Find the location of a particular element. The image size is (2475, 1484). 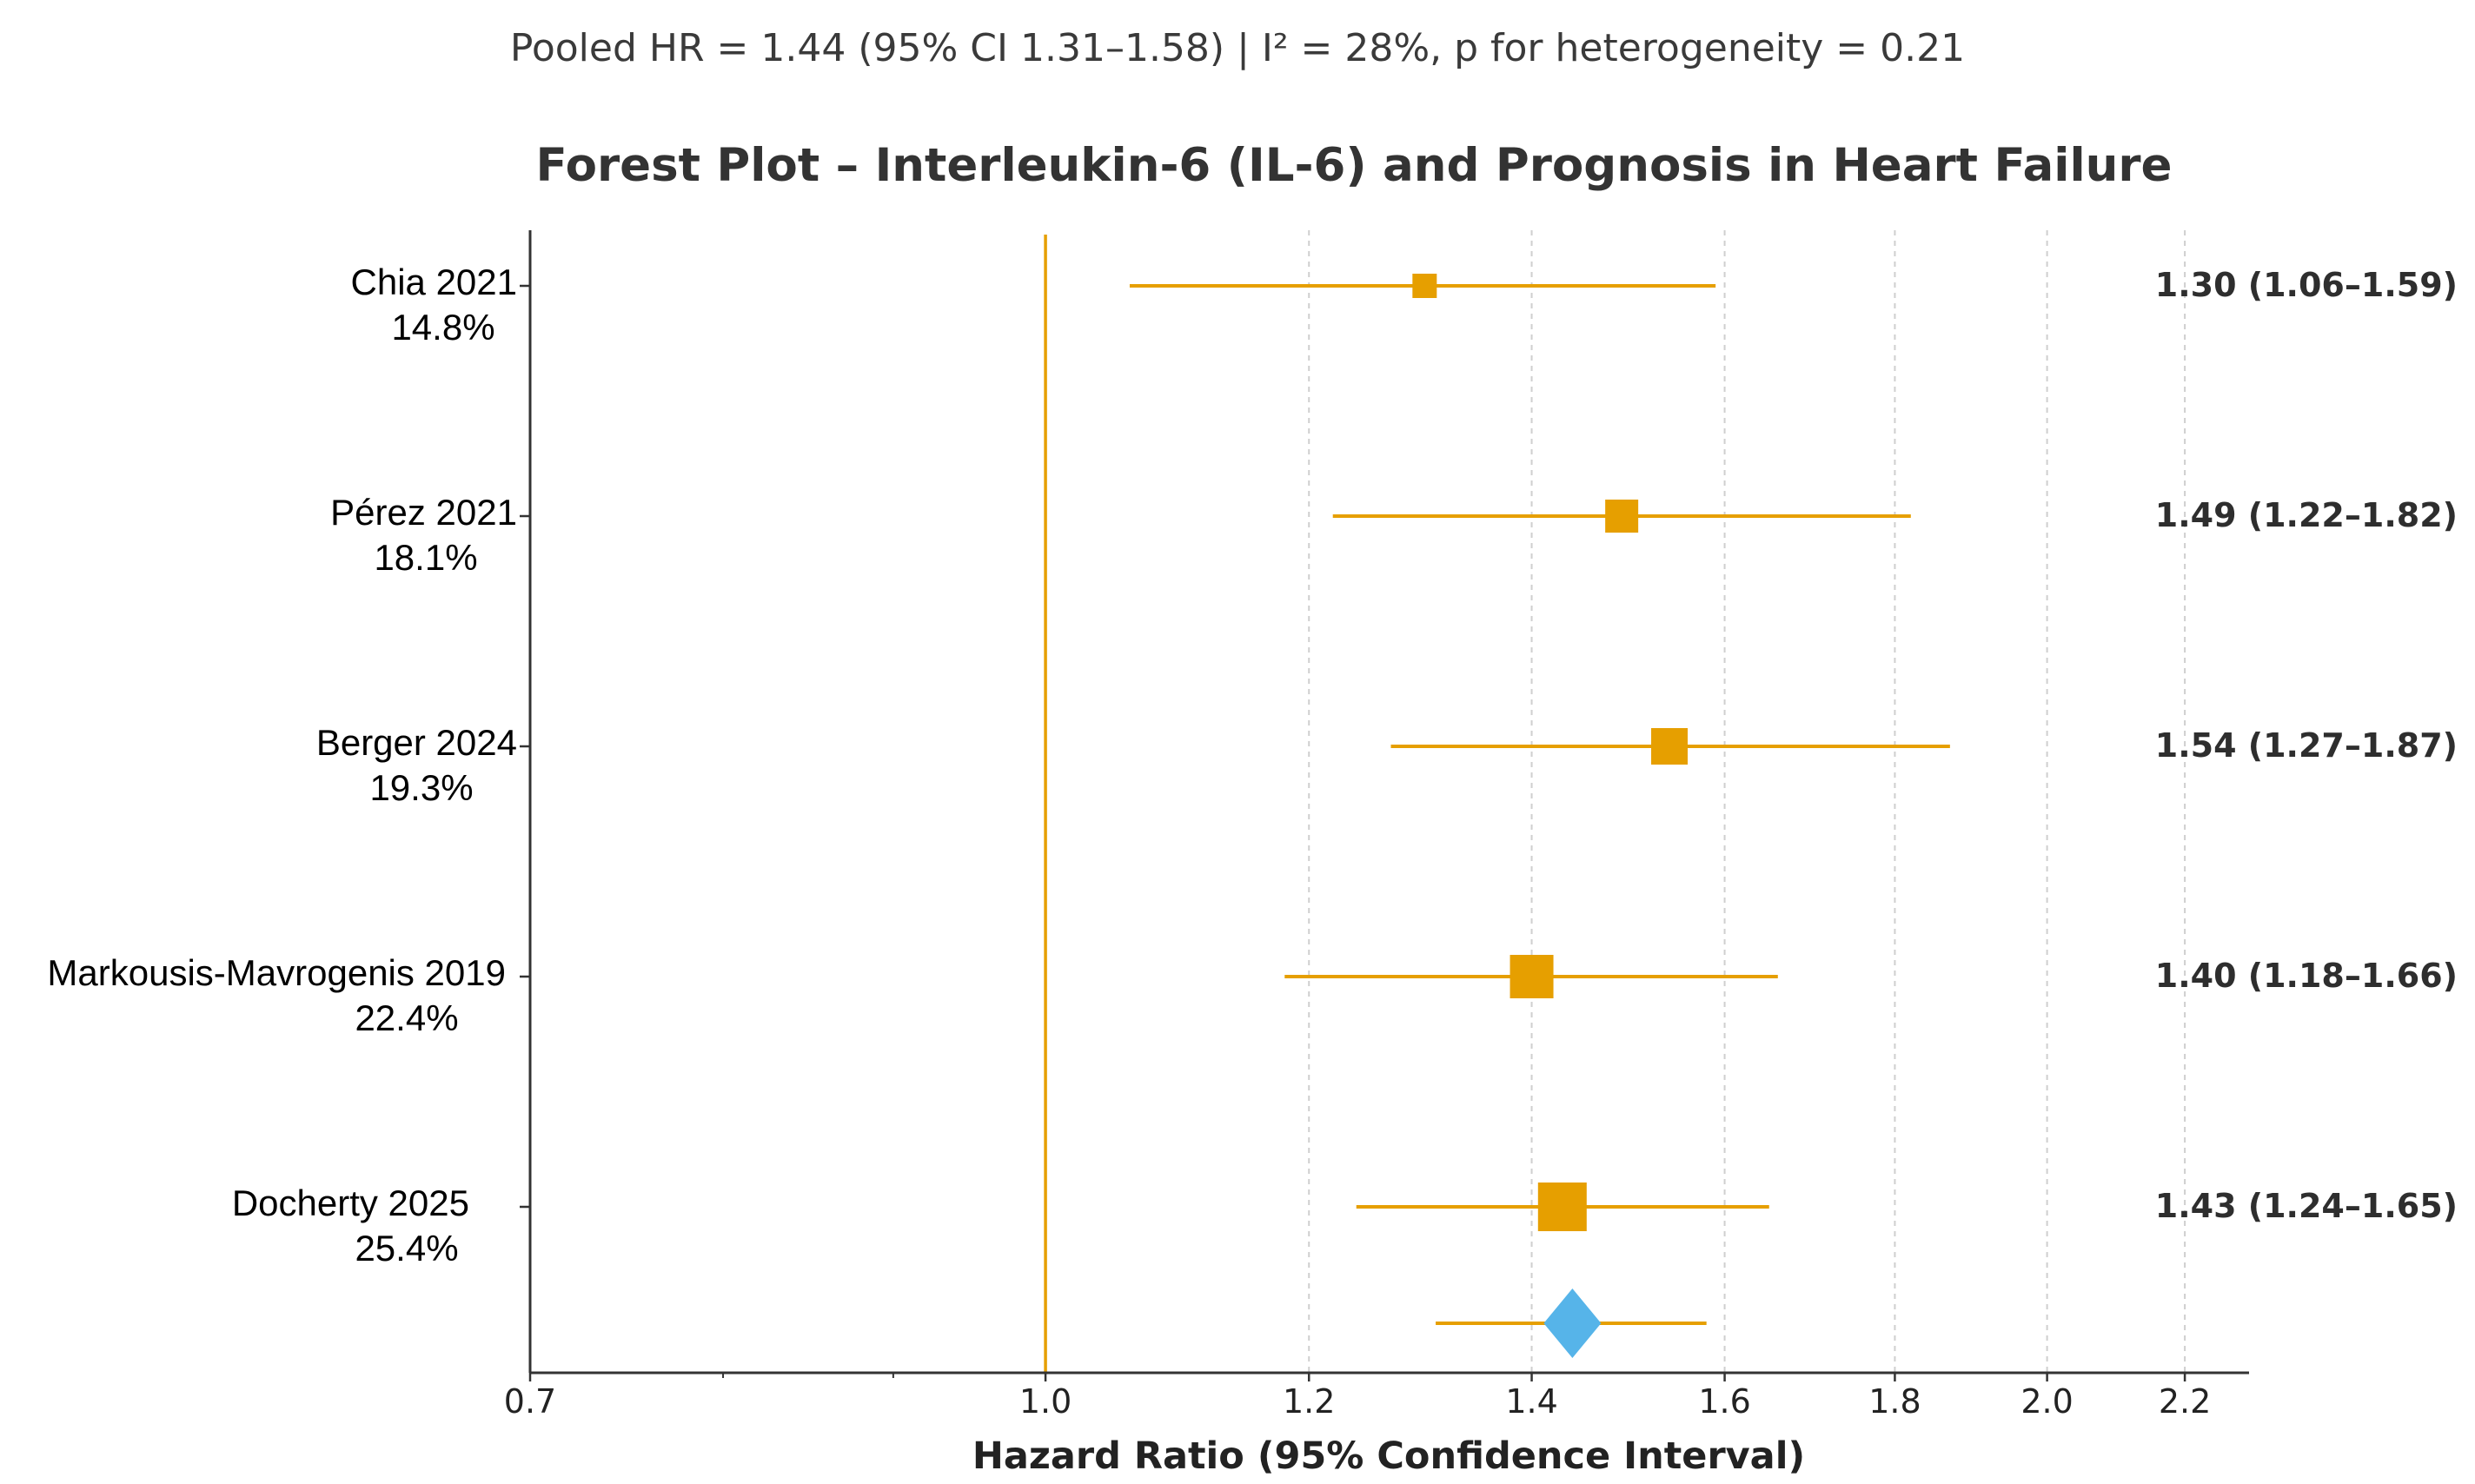

study-name-4: Docherty 2025 is located at coordinates (350, 1203).